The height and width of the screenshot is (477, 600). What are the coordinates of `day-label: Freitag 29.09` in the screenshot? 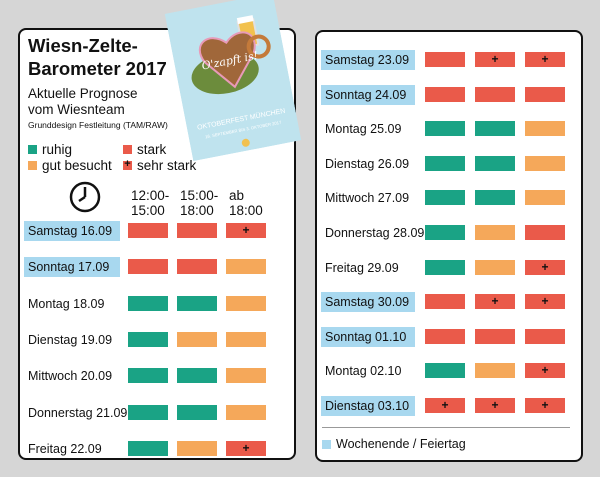 It's located at (362, 267).